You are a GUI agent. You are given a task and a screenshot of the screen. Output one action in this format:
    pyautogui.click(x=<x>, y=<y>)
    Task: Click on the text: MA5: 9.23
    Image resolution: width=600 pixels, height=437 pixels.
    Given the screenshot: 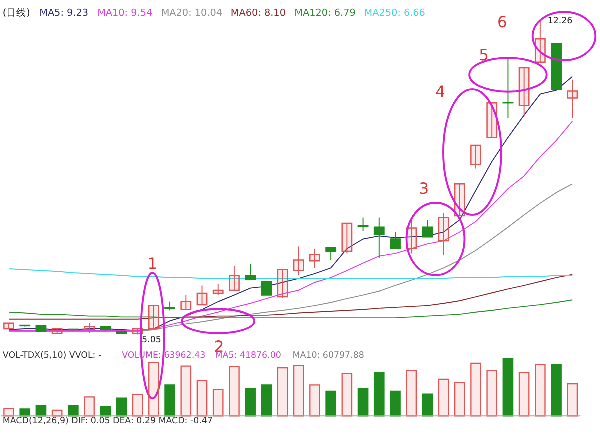 What is the action you would take?
    pyautogui.click(x=64, y=14)
    